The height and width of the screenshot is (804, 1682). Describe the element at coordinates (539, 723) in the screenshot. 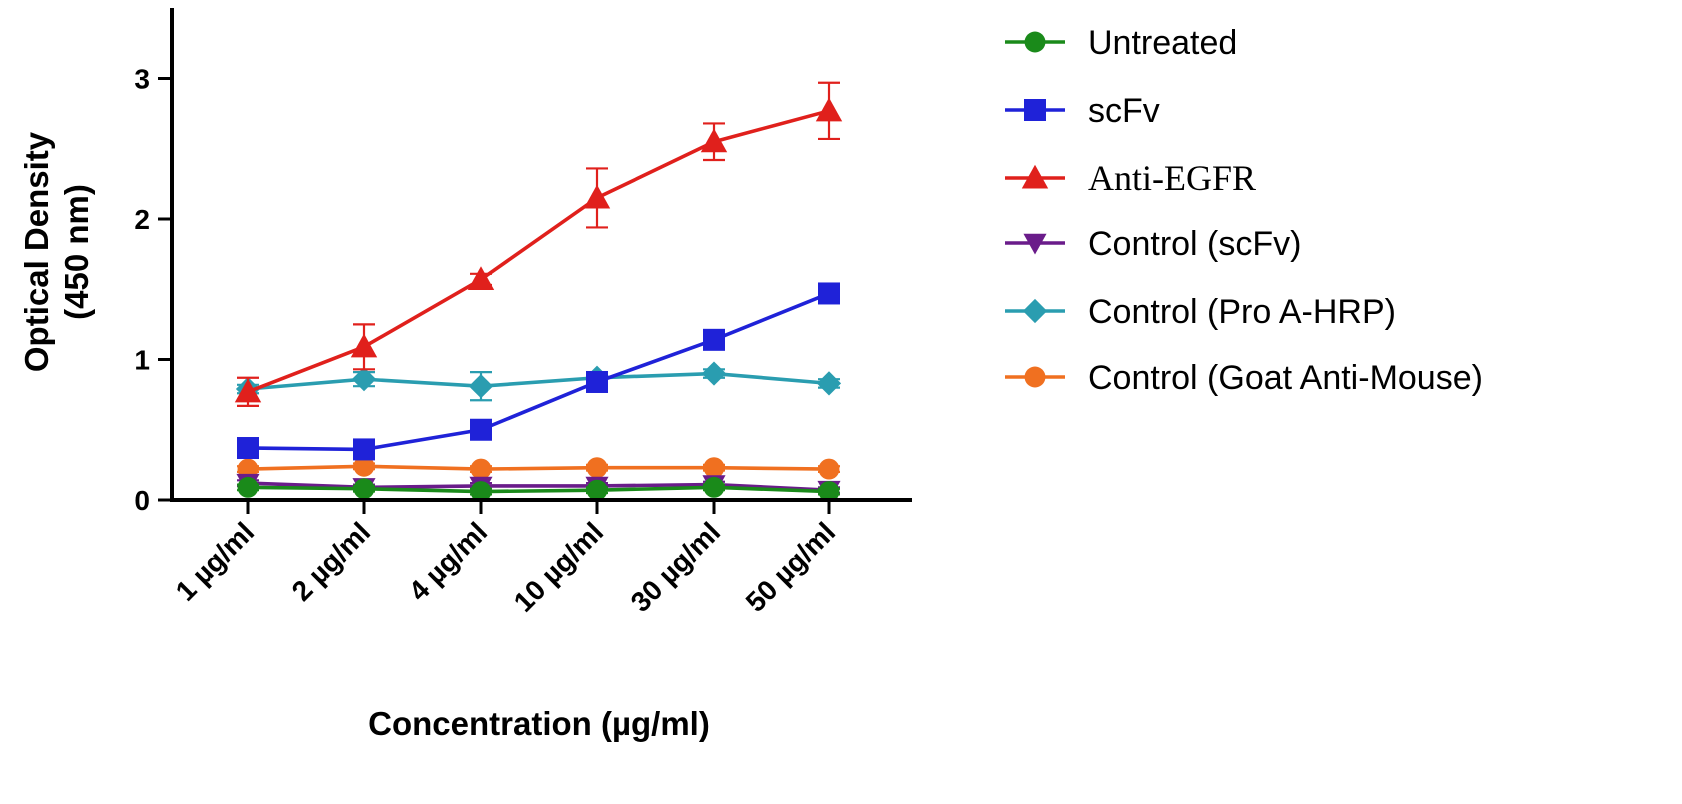

I see `x-axis-title: Concentration (µg/ml)` at that location.